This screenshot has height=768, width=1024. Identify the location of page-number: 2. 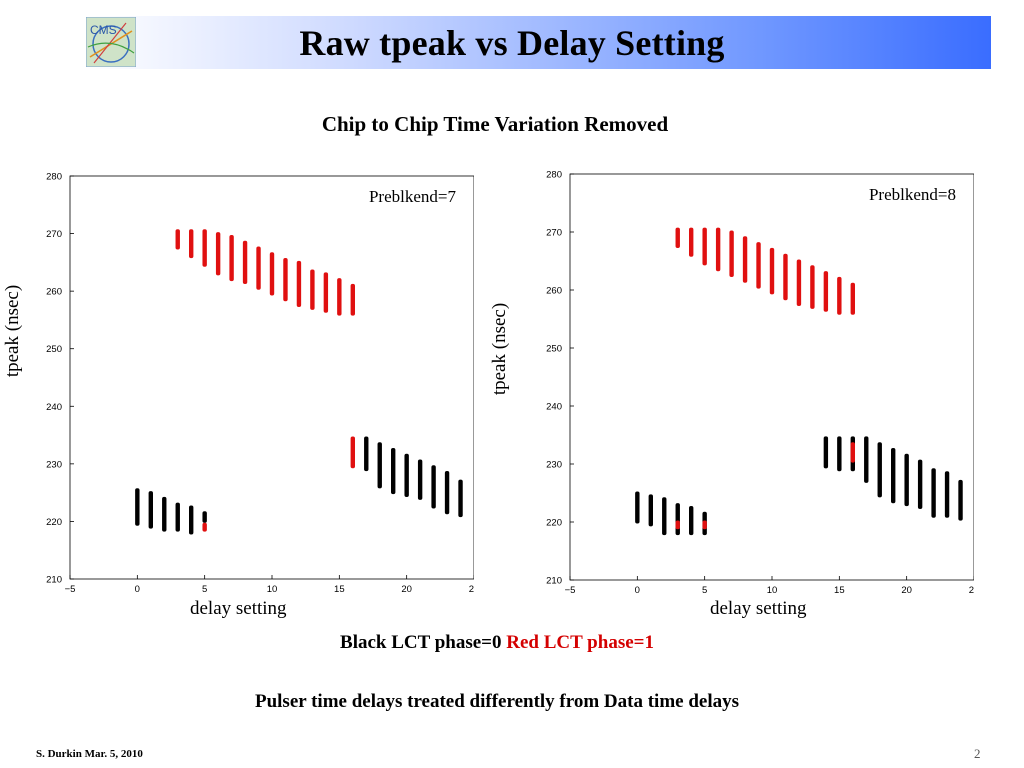
(977, 753).